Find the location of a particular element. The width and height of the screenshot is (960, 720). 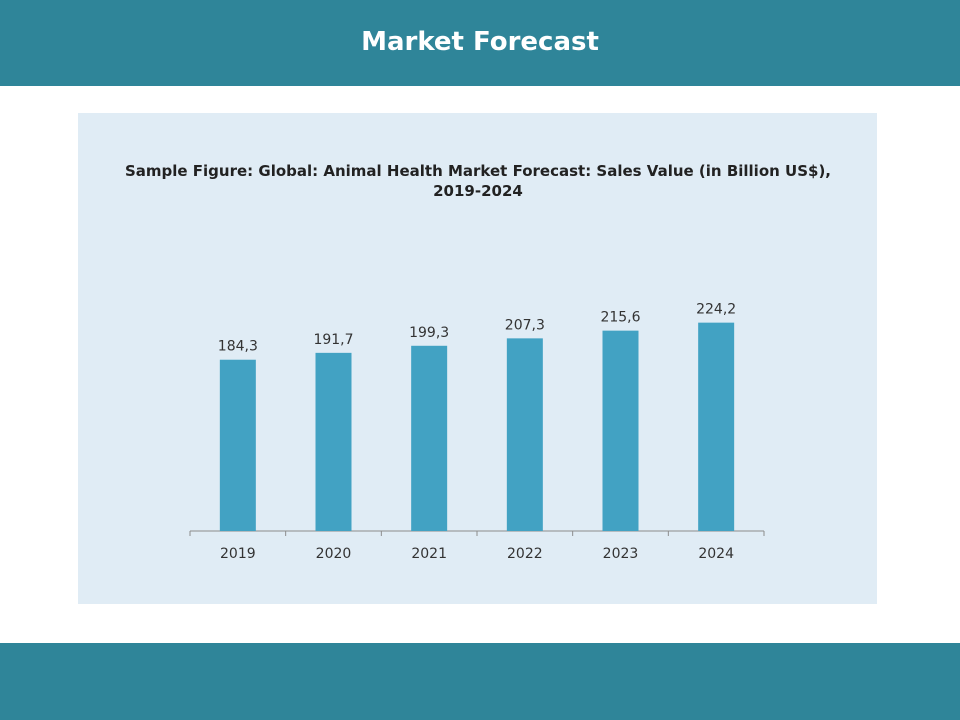

bar-2023 is located at coordinates (620, 430).